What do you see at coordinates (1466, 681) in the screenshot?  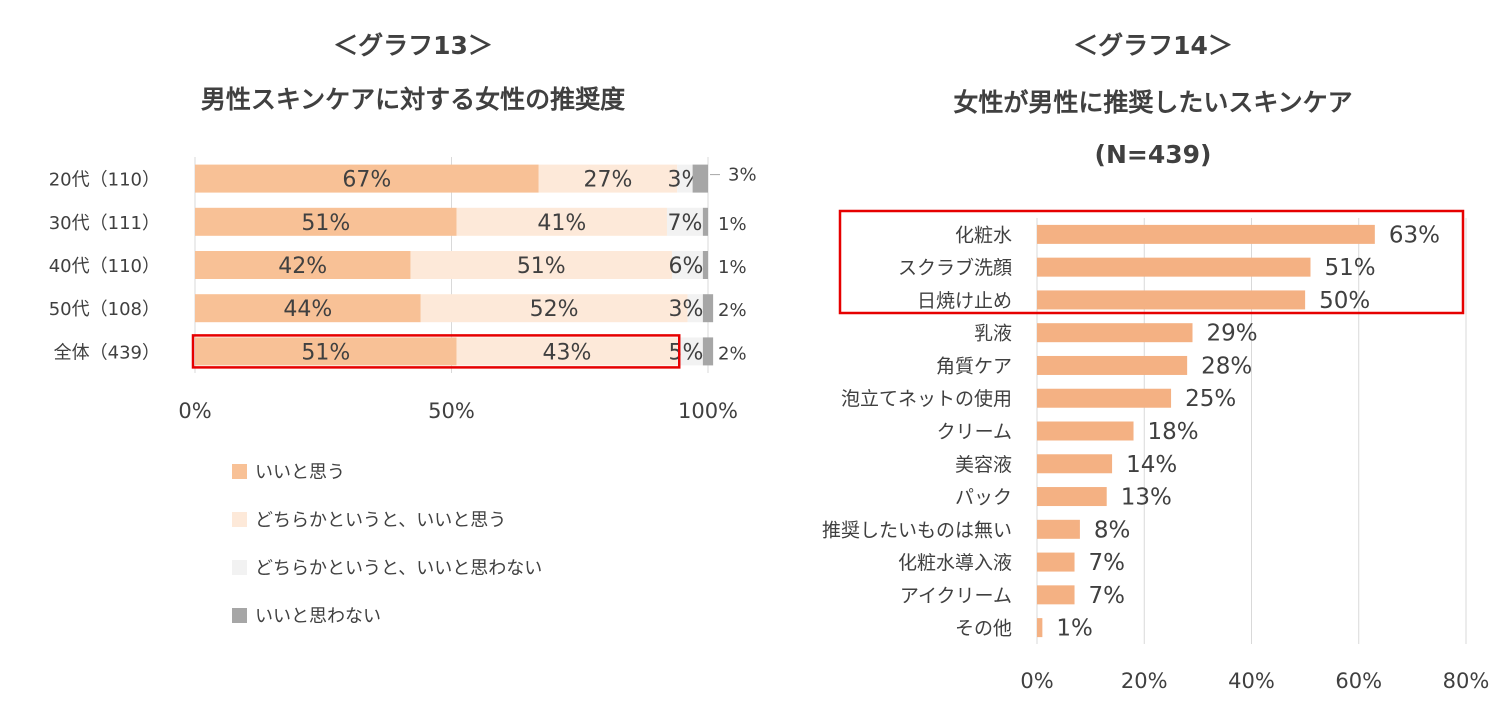 I see `chart-14-x-tick-label: 80%` at bounding box center [1466, 681].